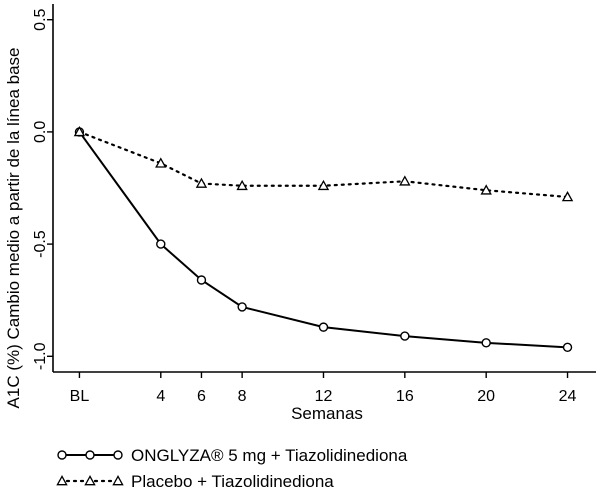 The height and width of the screenshot is (489, 600). Describe the element at coordinates (40, 356) in the screenshot. I see `y-tick-label: -1.0` at that location.